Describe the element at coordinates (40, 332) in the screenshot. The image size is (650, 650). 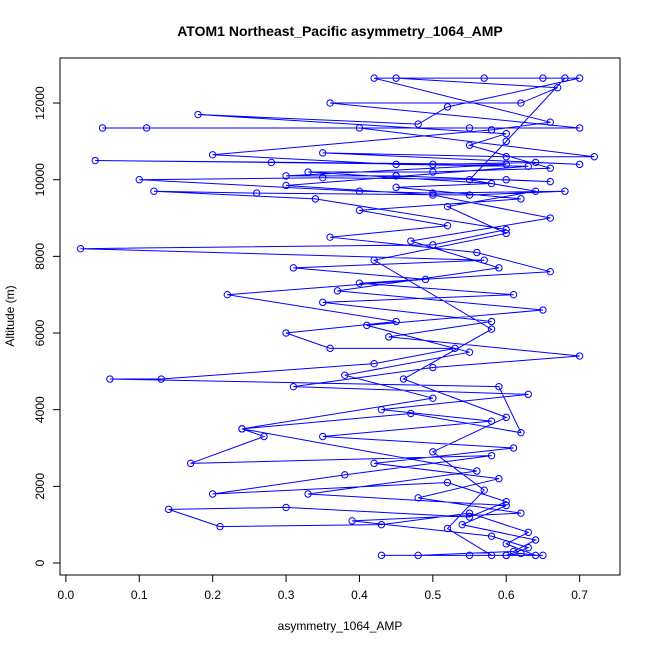
I see `y-tick-label: 6000` at that location.